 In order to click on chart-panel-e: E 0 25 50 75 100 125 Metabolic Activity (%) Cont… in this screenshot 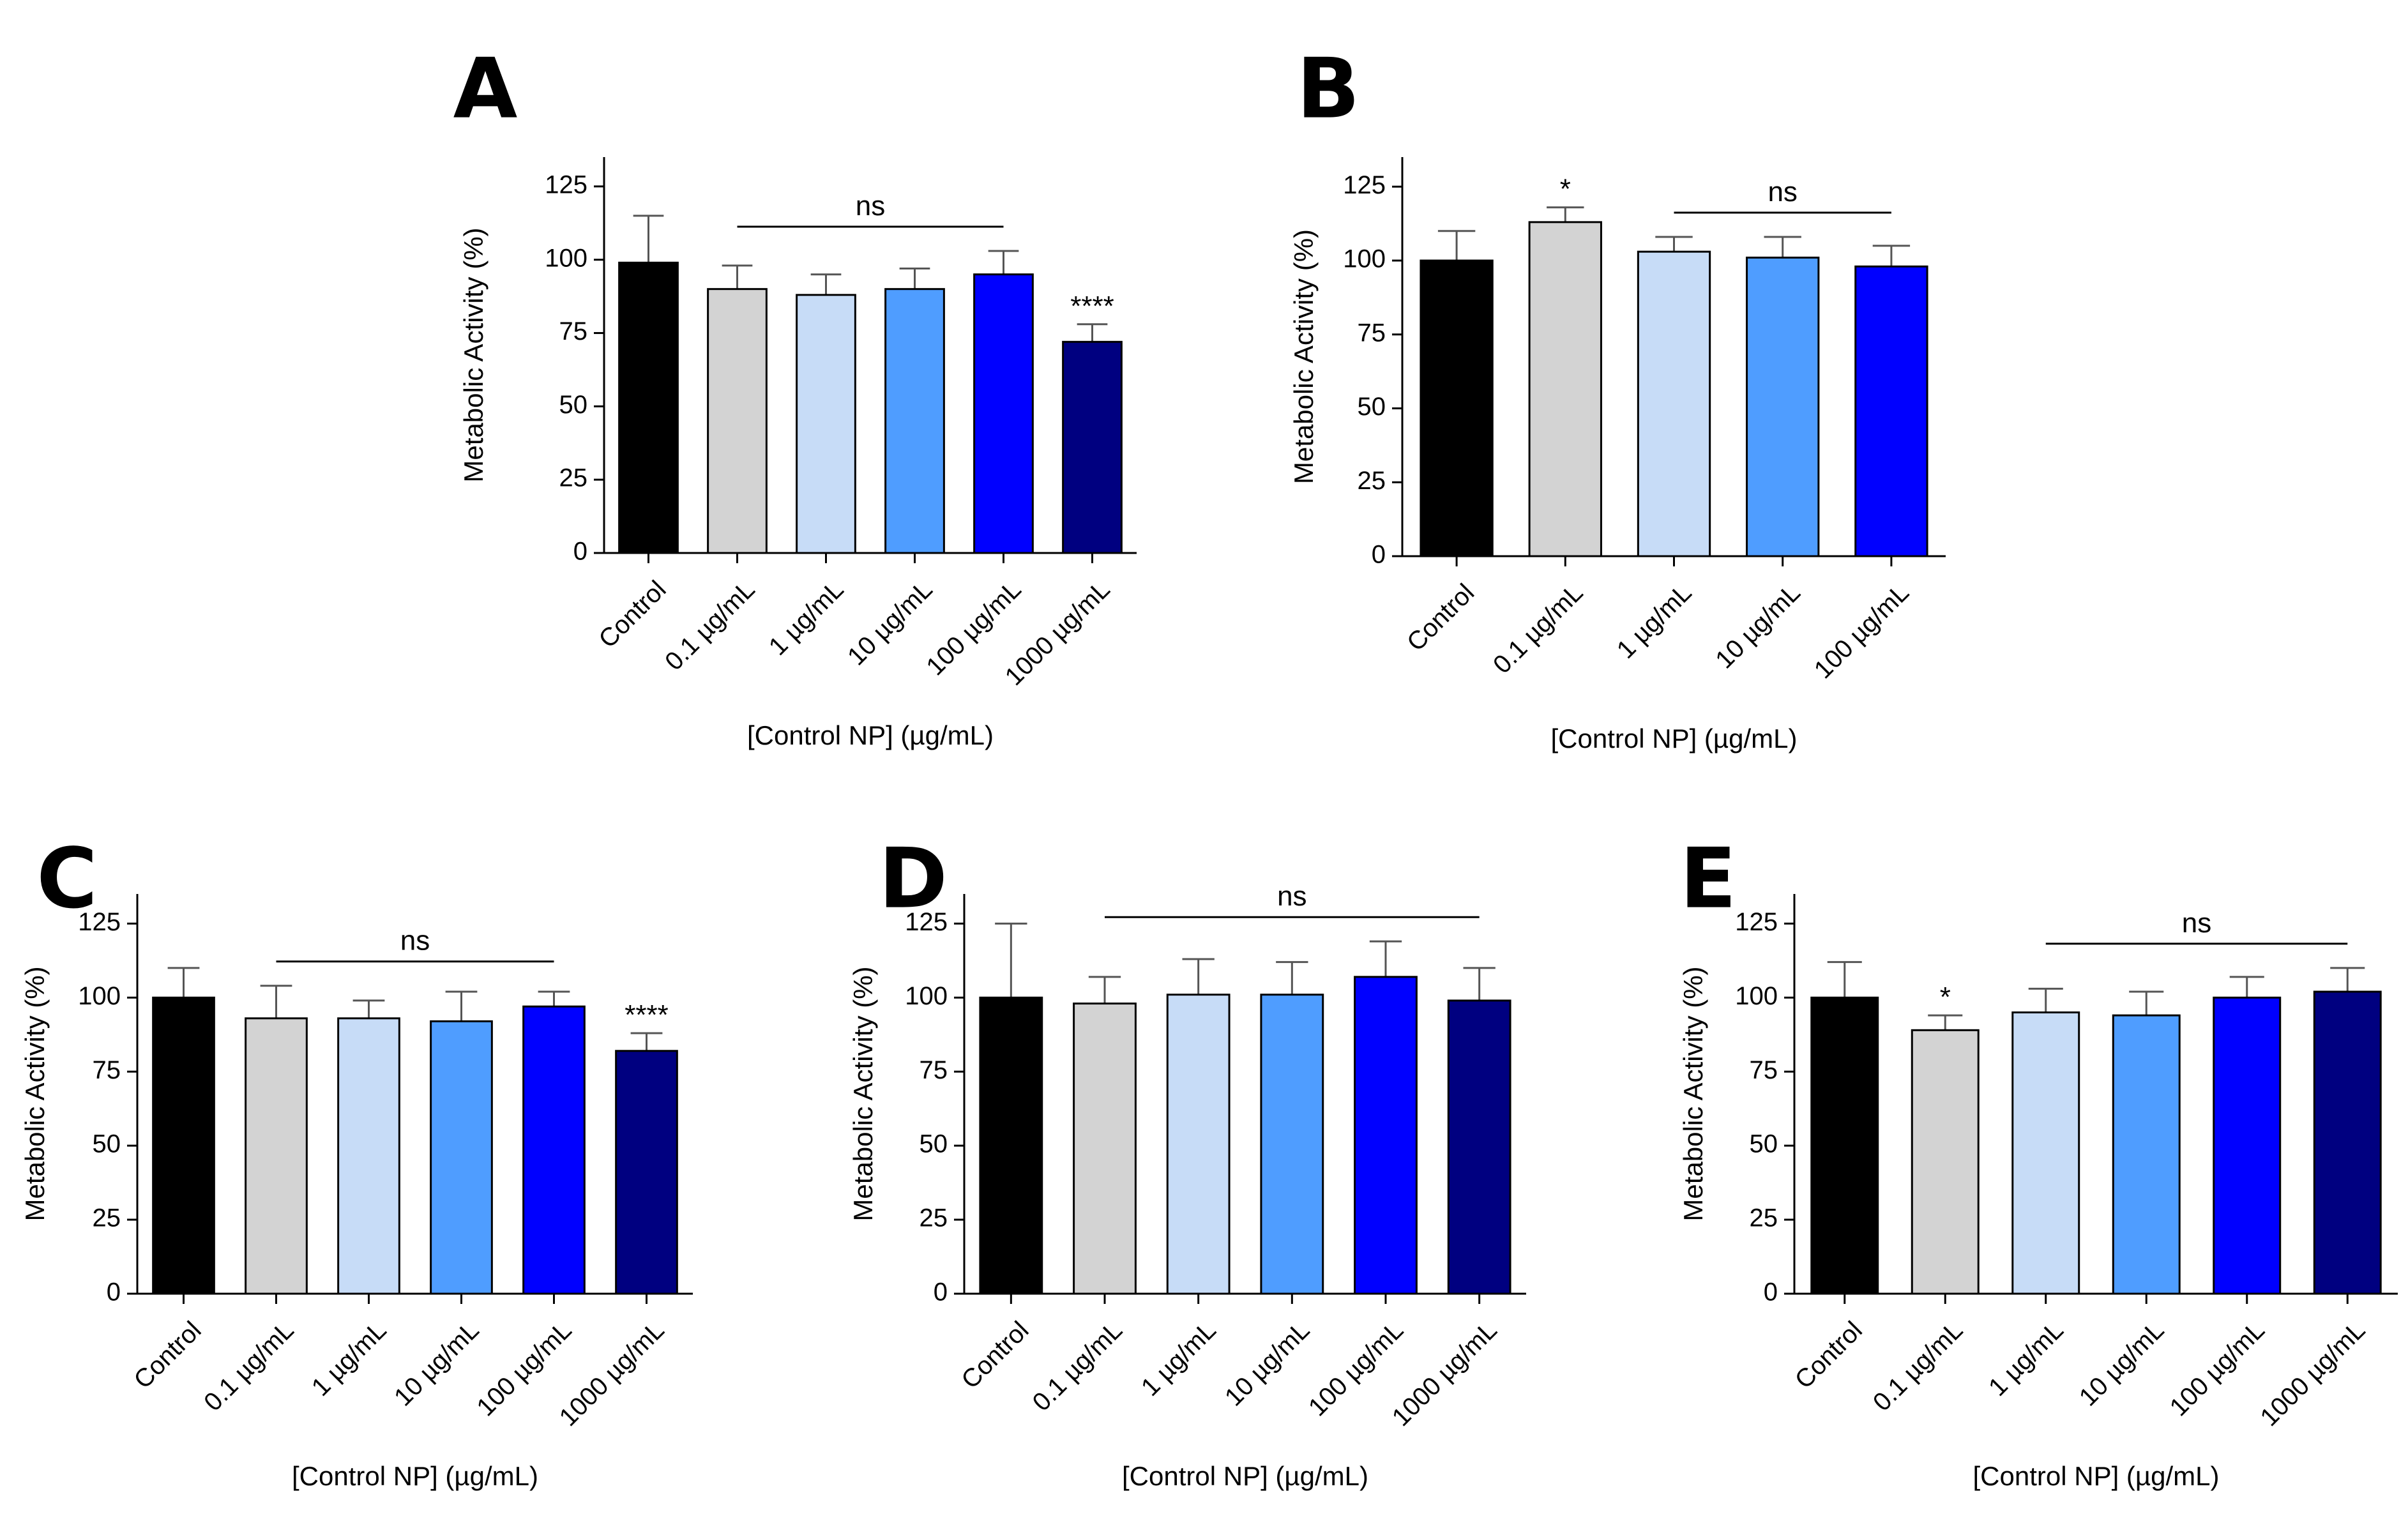, I will do `click(2038, 1160)`.